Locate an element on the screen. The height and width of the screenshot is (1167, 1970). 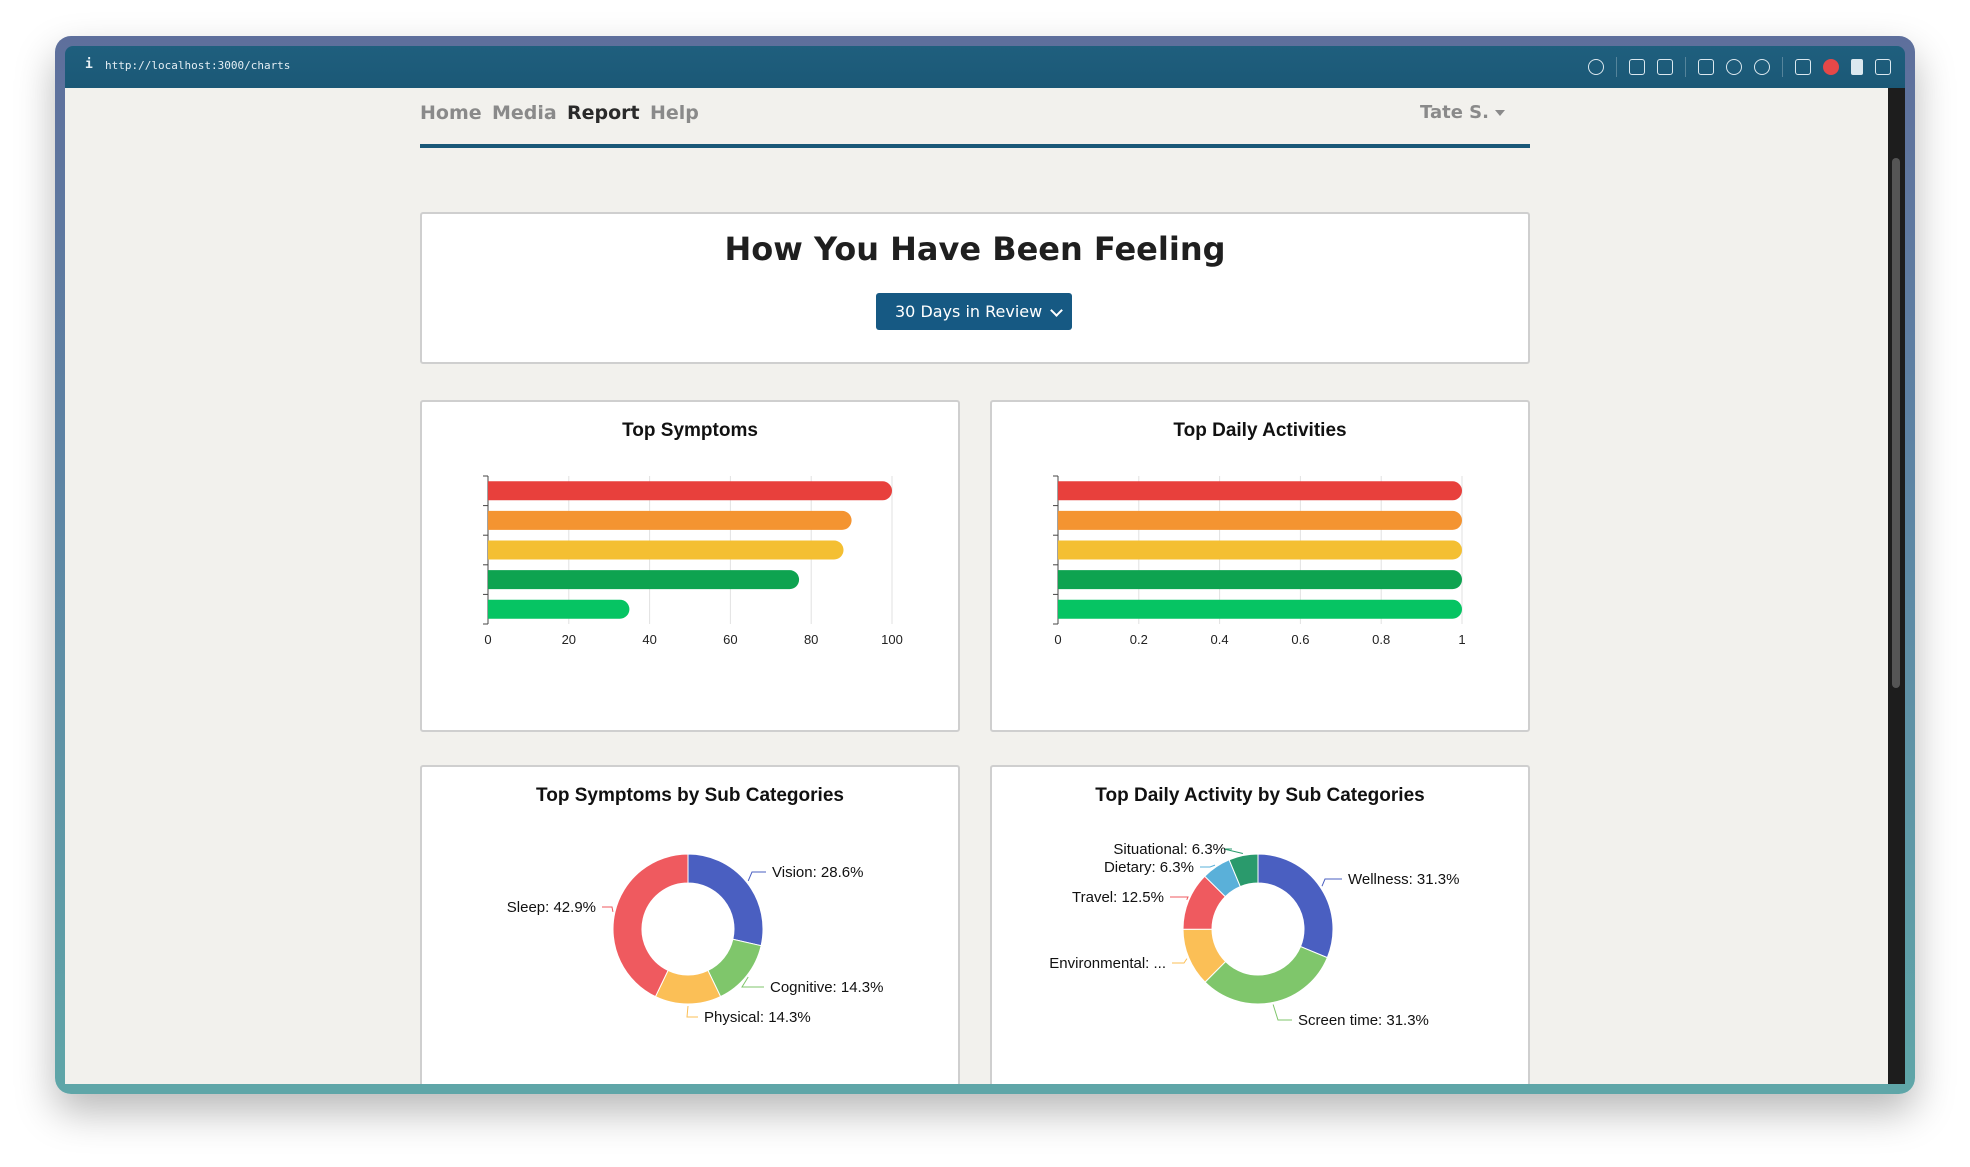
range-select-value: 30 Days in Review is located at coordinates (969, 311).